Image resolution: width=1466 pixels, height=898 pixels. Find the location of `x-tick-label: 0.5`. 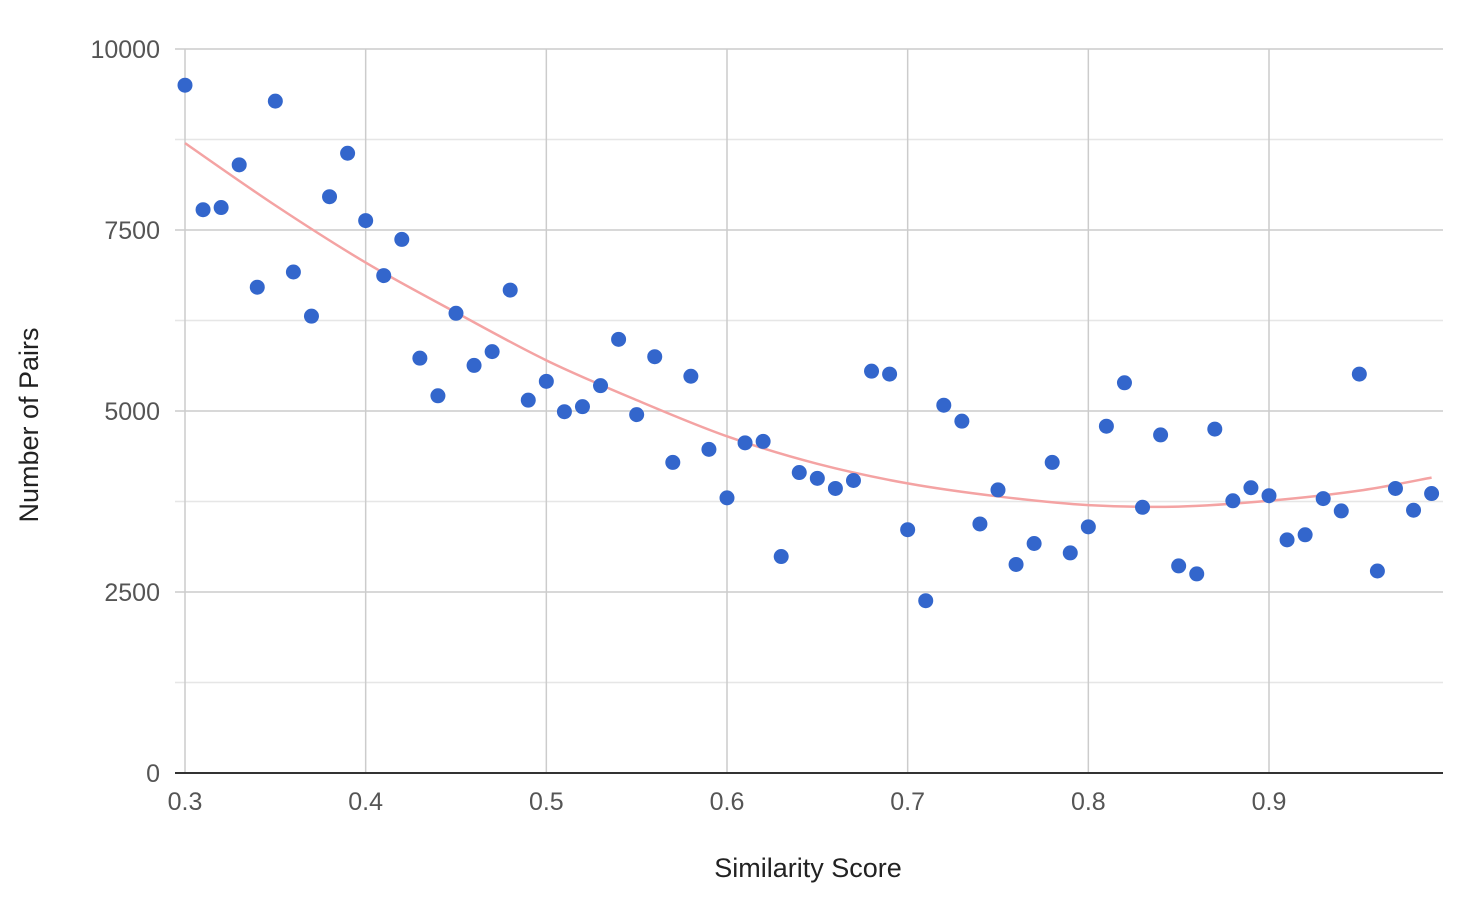

x-tick-label: 0.5 is located at coordinates (546, 802).